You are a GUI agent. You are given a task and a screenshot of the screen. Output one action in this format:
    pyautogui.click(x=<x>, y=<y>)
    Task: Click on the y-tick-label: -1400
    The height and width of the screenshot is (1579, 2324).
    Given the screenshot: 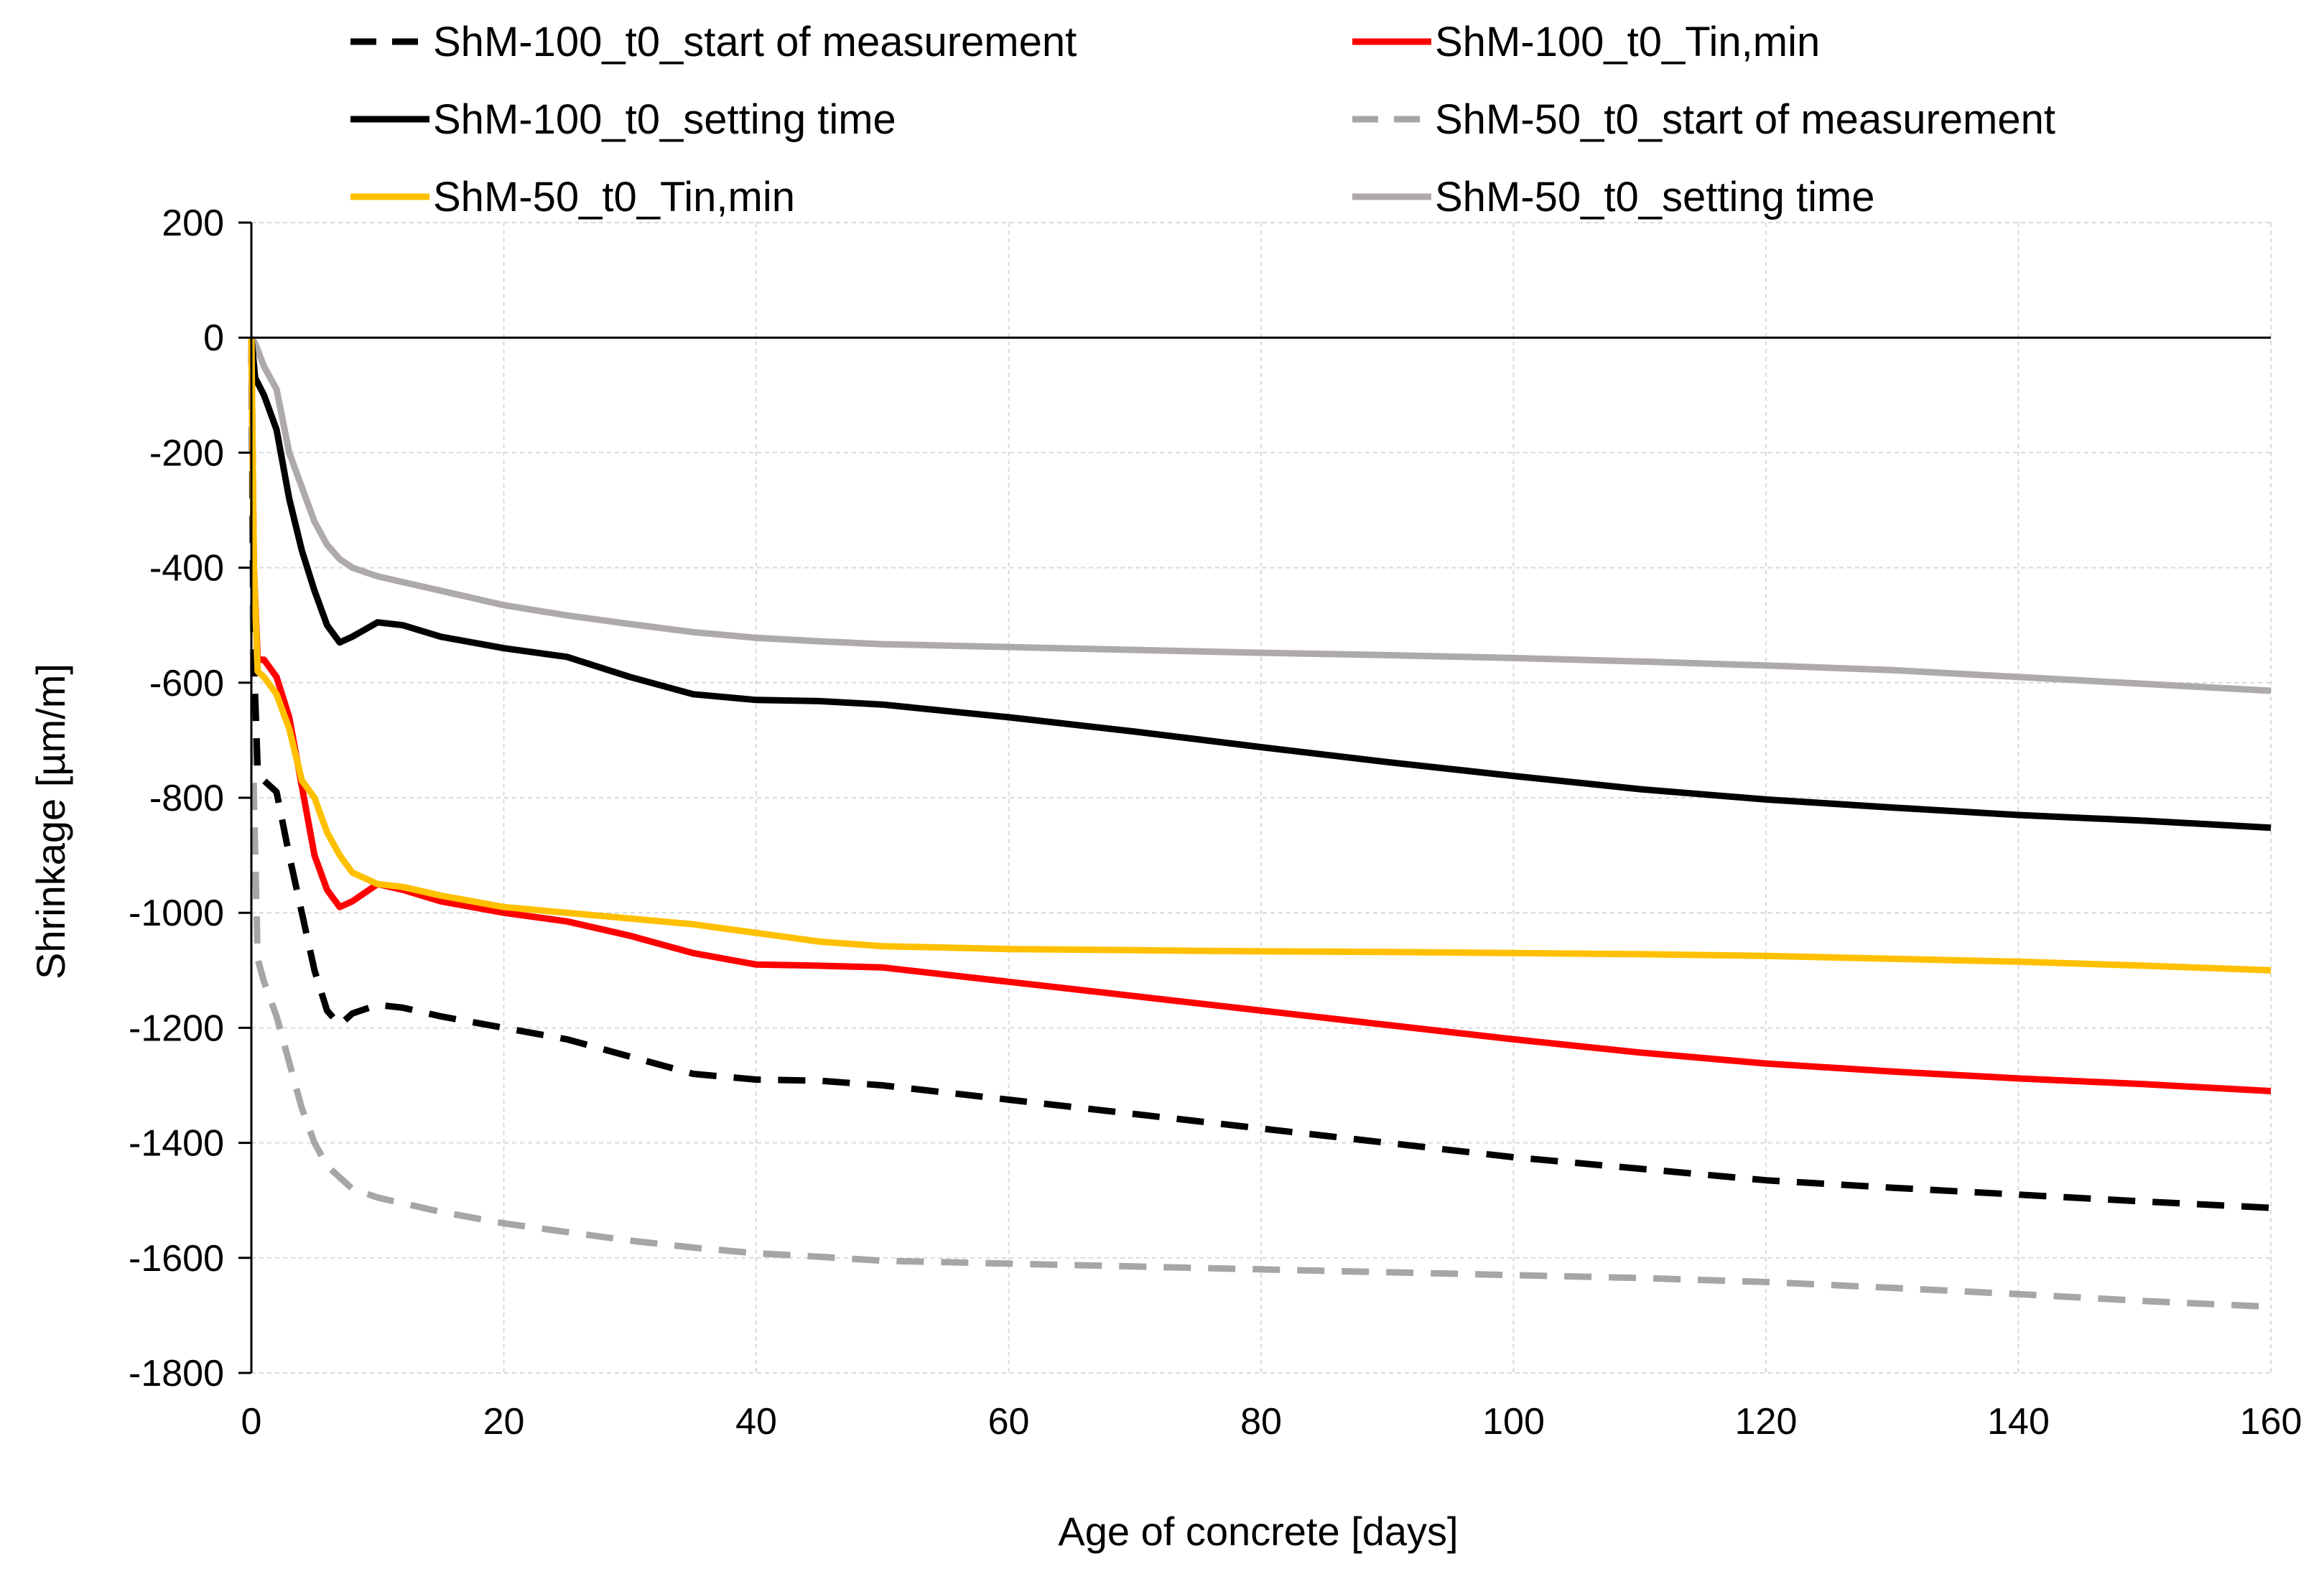 What is the action you would take?
    pyautogui.click(x=176, y=1144)
    